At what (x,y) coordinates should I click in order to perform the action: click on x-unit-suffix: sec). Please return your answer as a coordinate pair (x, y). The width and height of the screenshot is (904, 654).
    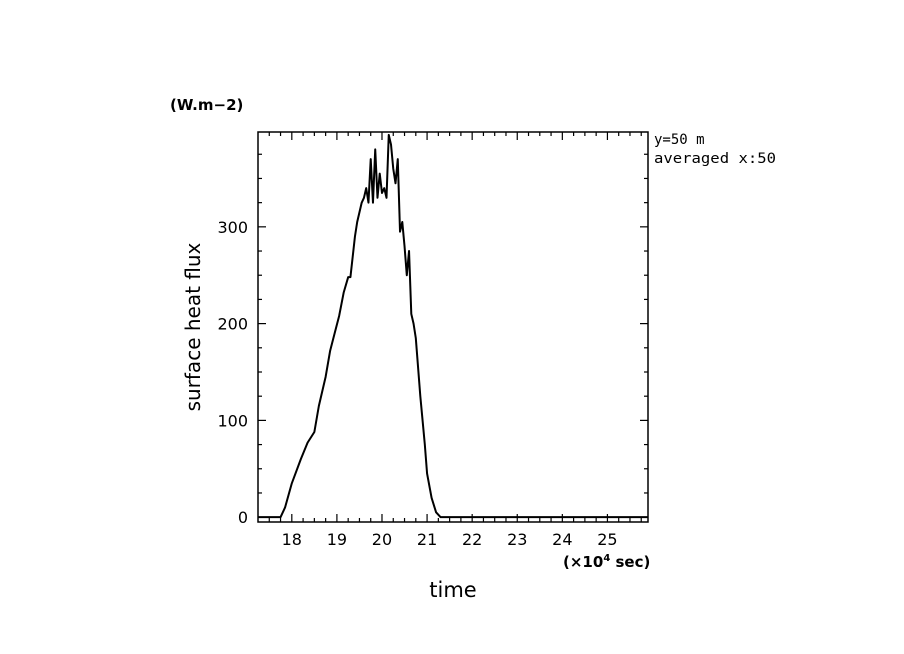
    Looking at the image, I should click on (630, 562).